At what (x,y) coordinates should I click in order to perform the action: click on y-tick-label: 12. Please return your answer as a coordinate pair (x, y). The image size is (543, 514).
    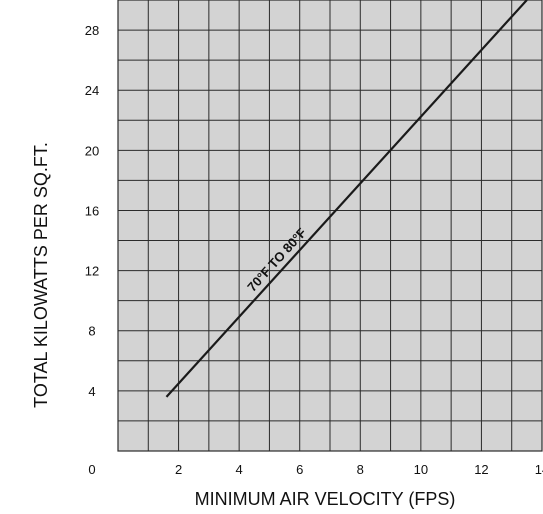
    Looking at the image, I should click on (92, 271).